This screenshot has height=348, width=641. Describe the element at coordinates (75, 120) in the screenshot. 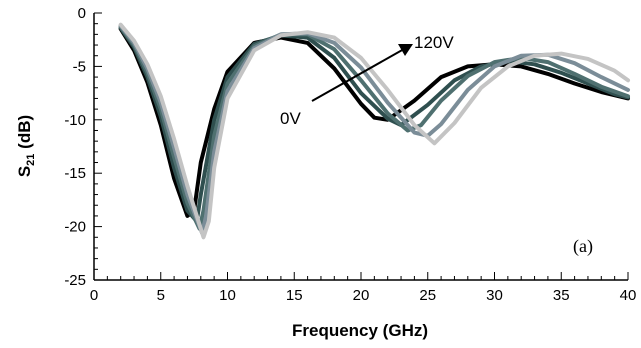

I see `y-tick-label: -10` at that location.